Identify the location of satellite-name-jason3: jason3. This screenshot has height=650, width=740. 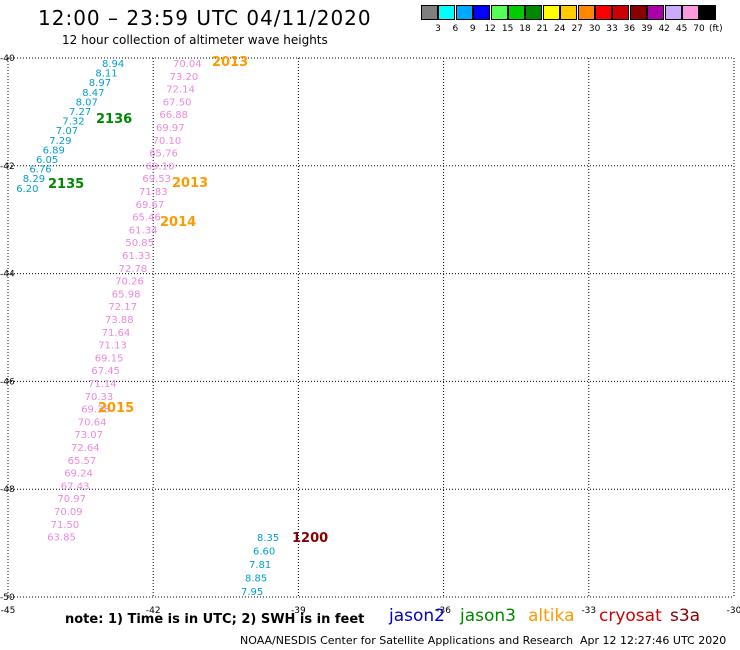
(488, 616).